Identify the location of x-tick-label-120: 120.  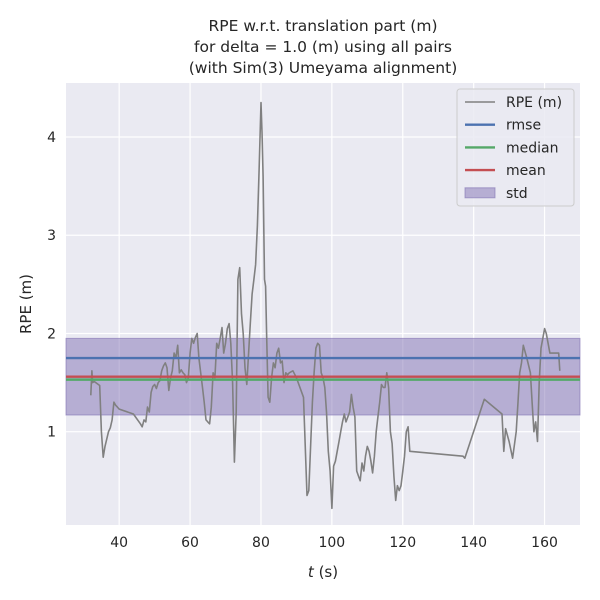
(402, 543).